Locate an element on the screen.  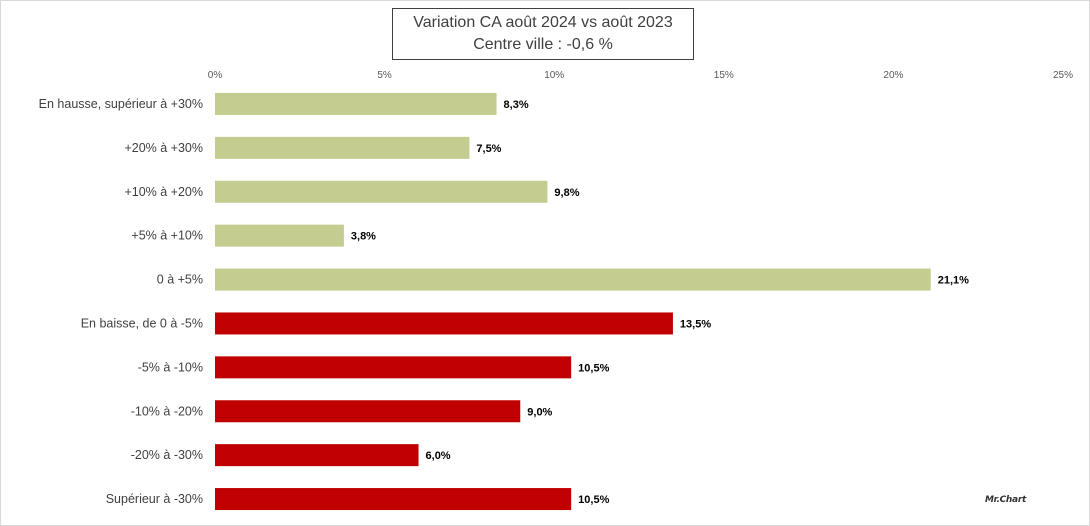
category-label: +5% à +10% is located at coordinates (167, 236).